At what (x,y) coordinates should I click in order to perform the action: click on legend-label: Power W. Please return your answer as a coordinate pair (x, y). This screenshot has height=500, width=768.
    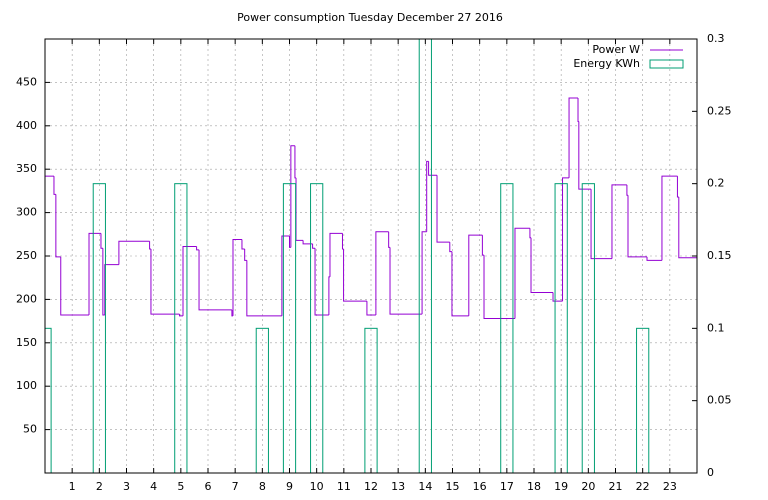
    Looking at the image, I should click on (616, 49).